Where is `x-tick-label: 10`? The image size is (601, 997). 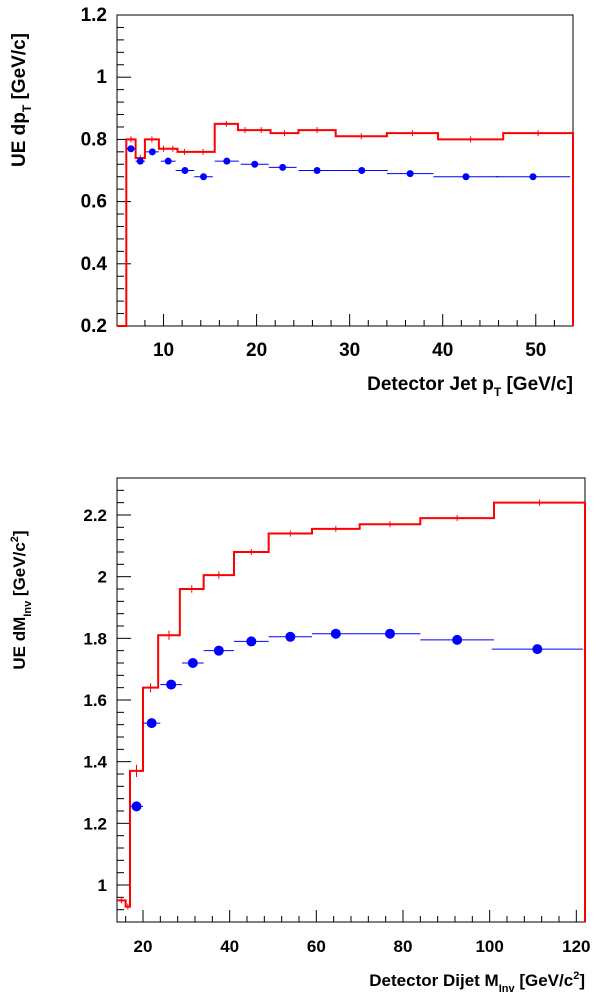 x-tick-label: 10 is located at coordinates (163, 350).